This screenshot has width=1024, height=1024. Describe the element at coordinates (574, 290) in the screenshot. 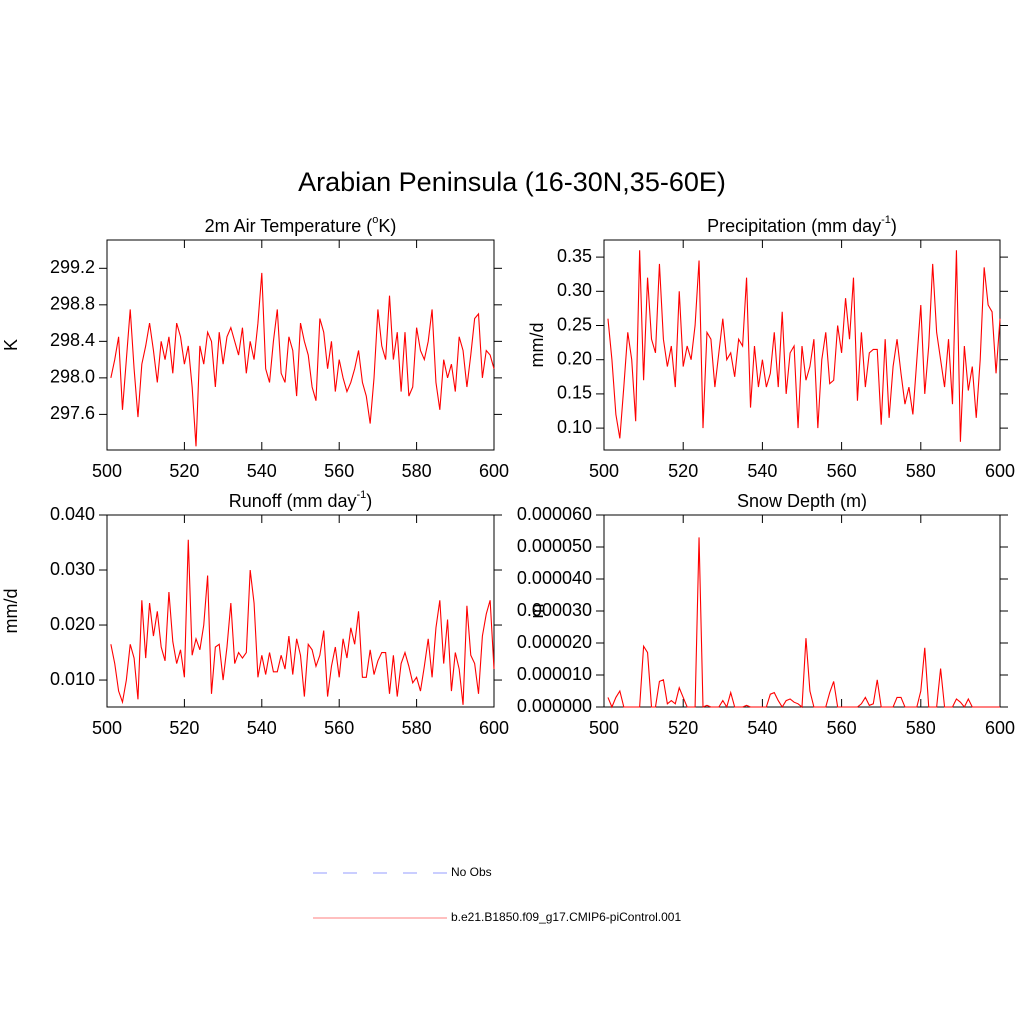

I see `y-tick-label: 0.30` at that location.